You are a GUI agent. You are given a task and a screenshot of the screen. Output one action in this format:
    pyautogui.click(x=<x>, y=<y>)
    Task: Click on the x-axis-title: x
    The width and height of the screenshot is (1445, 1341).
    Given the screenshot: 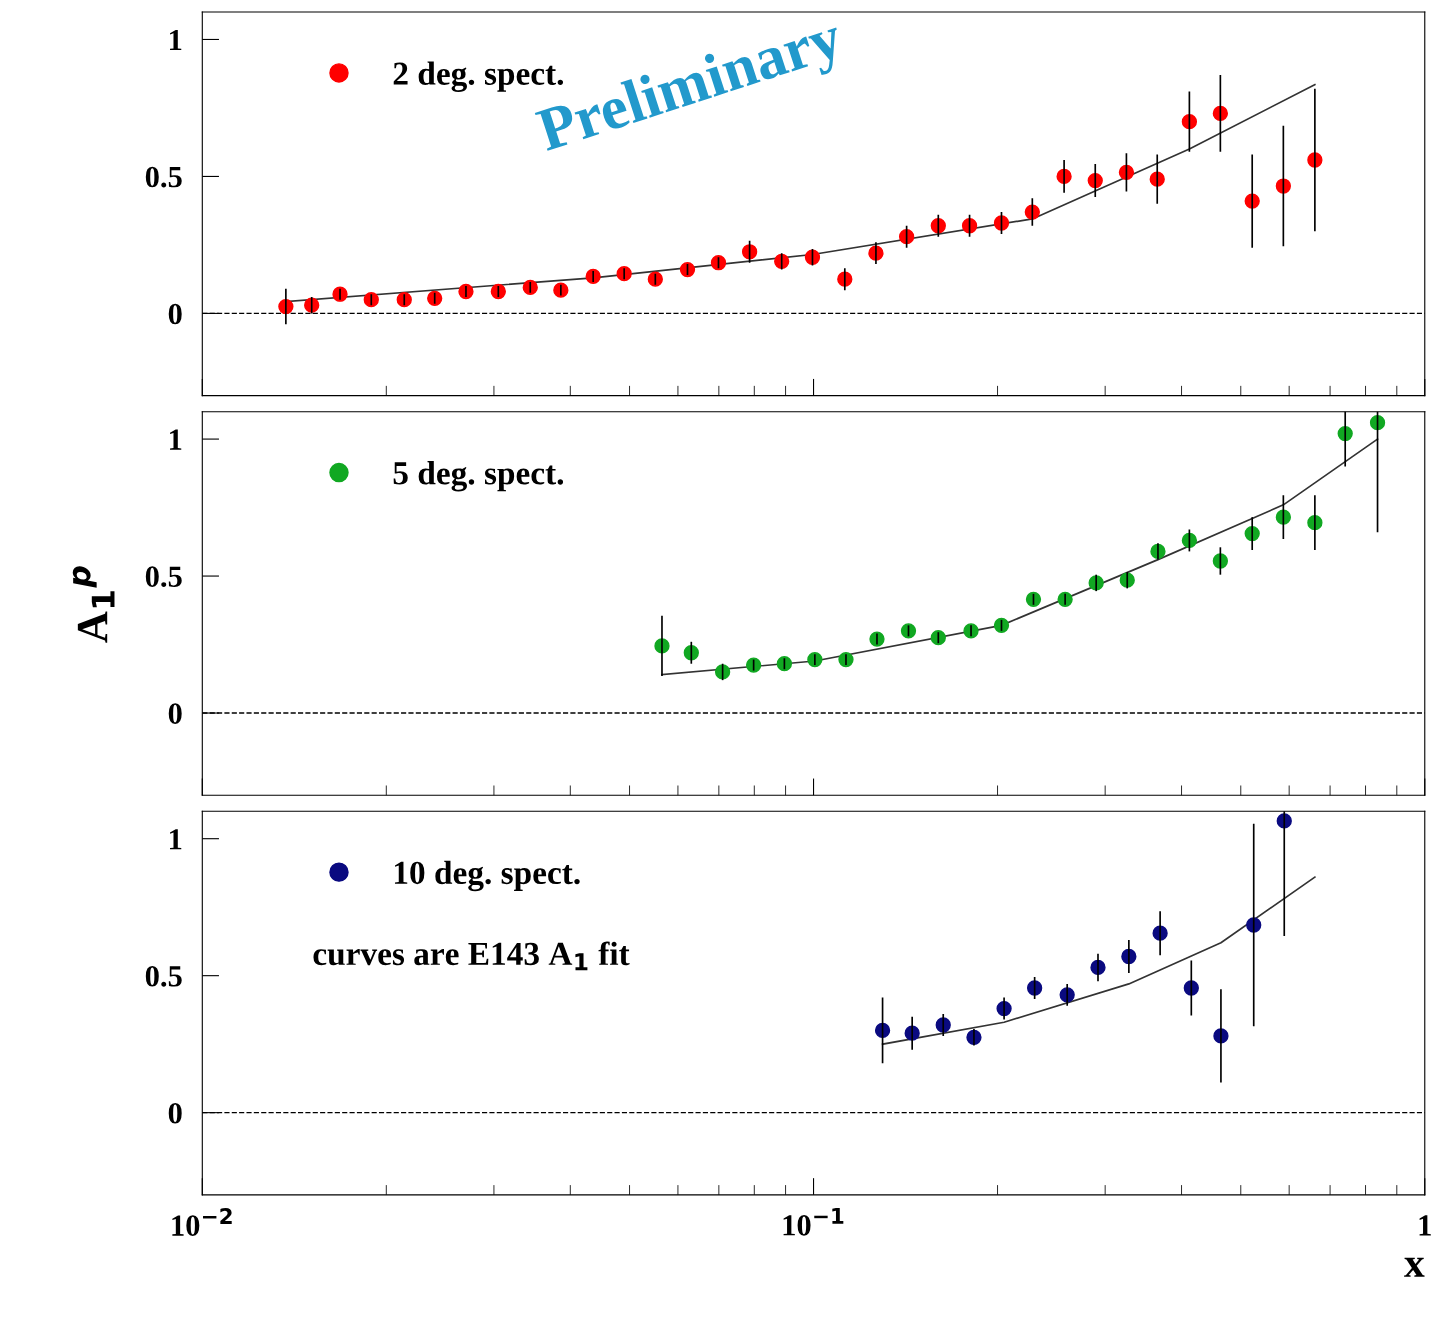 What is the action you would take?
    pyautogui.click(x=1414, y=1267)
    